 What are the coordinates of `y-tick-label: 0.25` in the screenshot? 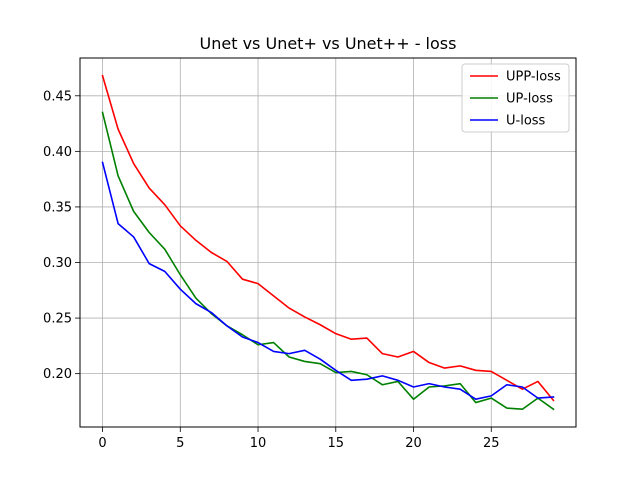 It's located at (57, 319).